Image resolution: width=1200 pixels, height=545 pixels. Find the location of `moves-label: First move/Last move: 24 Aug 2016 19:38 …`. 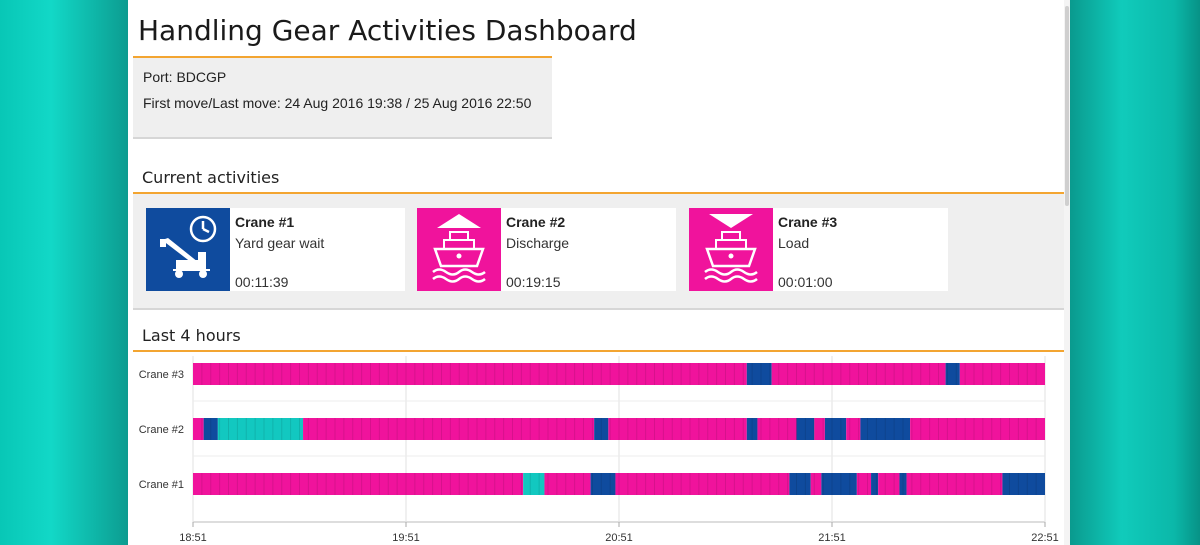

moves-label: First move/Last move: 24 Aug 2016 19:38 … is located at coordinates (337, 103).